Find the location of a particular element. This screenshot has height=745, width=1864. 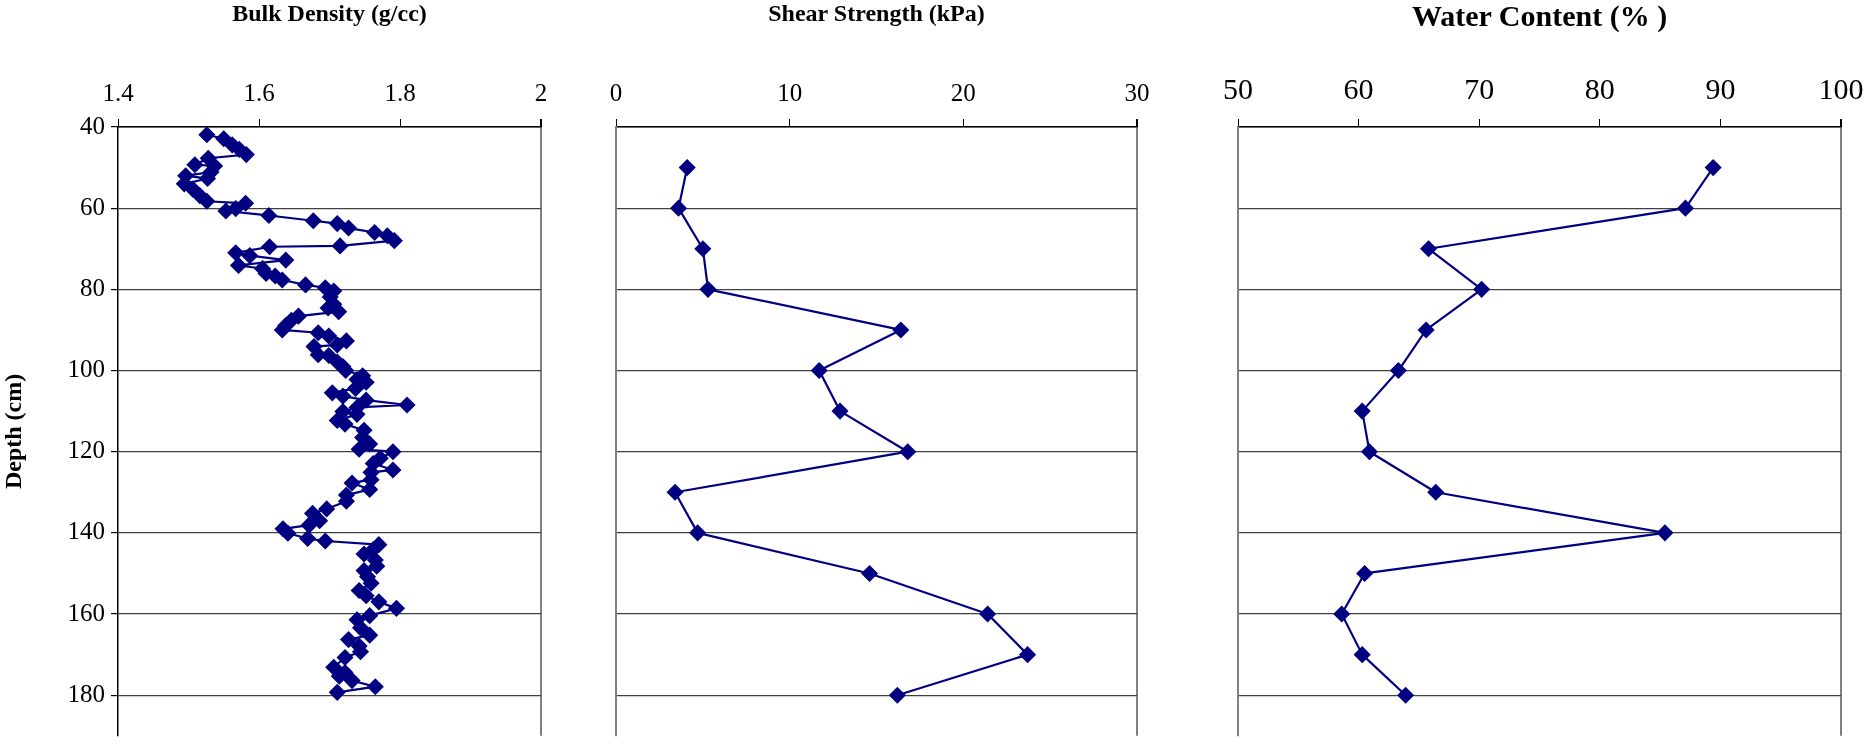

y-tick-label: 120 is located at coordinates (86, 450).